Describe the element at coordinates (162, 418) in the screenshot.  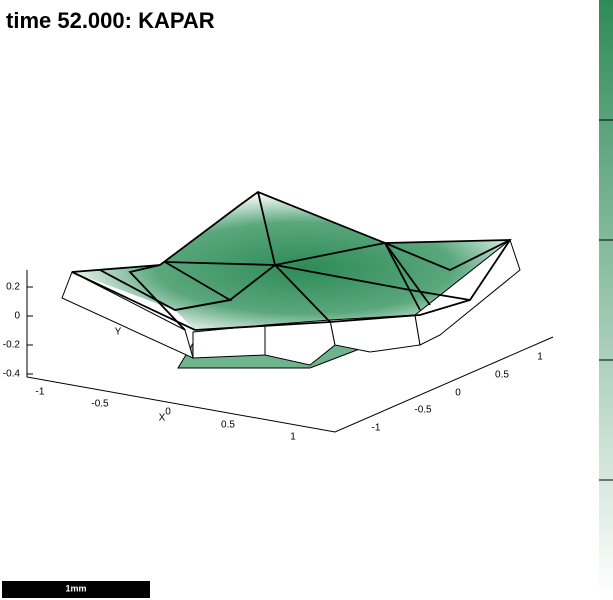
I see `x-axis-label: X` at that location.